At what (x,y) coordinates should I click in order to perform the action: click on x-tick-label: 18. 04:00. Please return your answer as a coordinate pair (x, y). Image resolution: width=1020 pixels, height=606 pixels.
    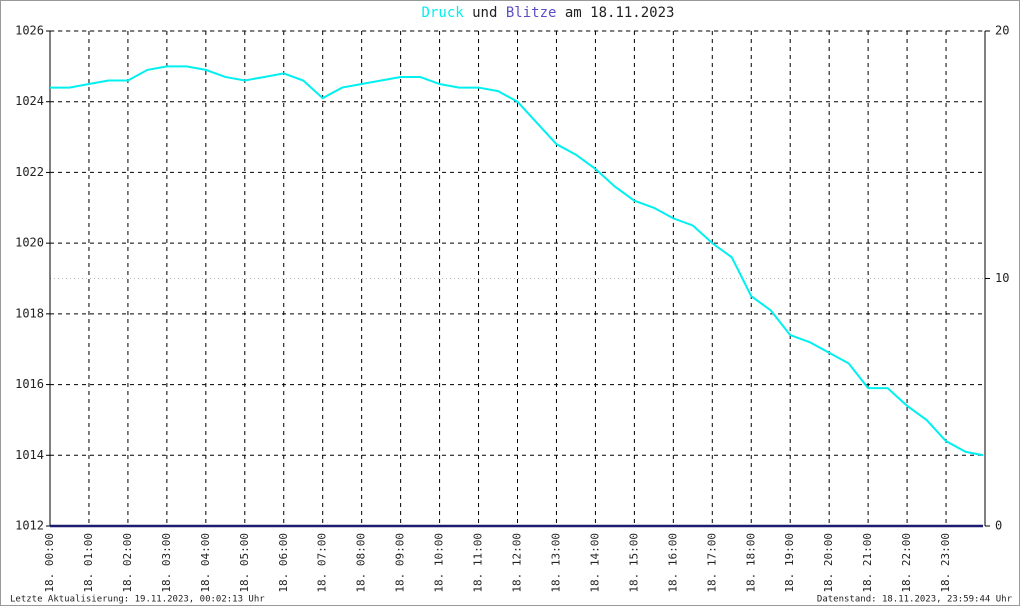
    Looking at the image, I should click on (205, 563).